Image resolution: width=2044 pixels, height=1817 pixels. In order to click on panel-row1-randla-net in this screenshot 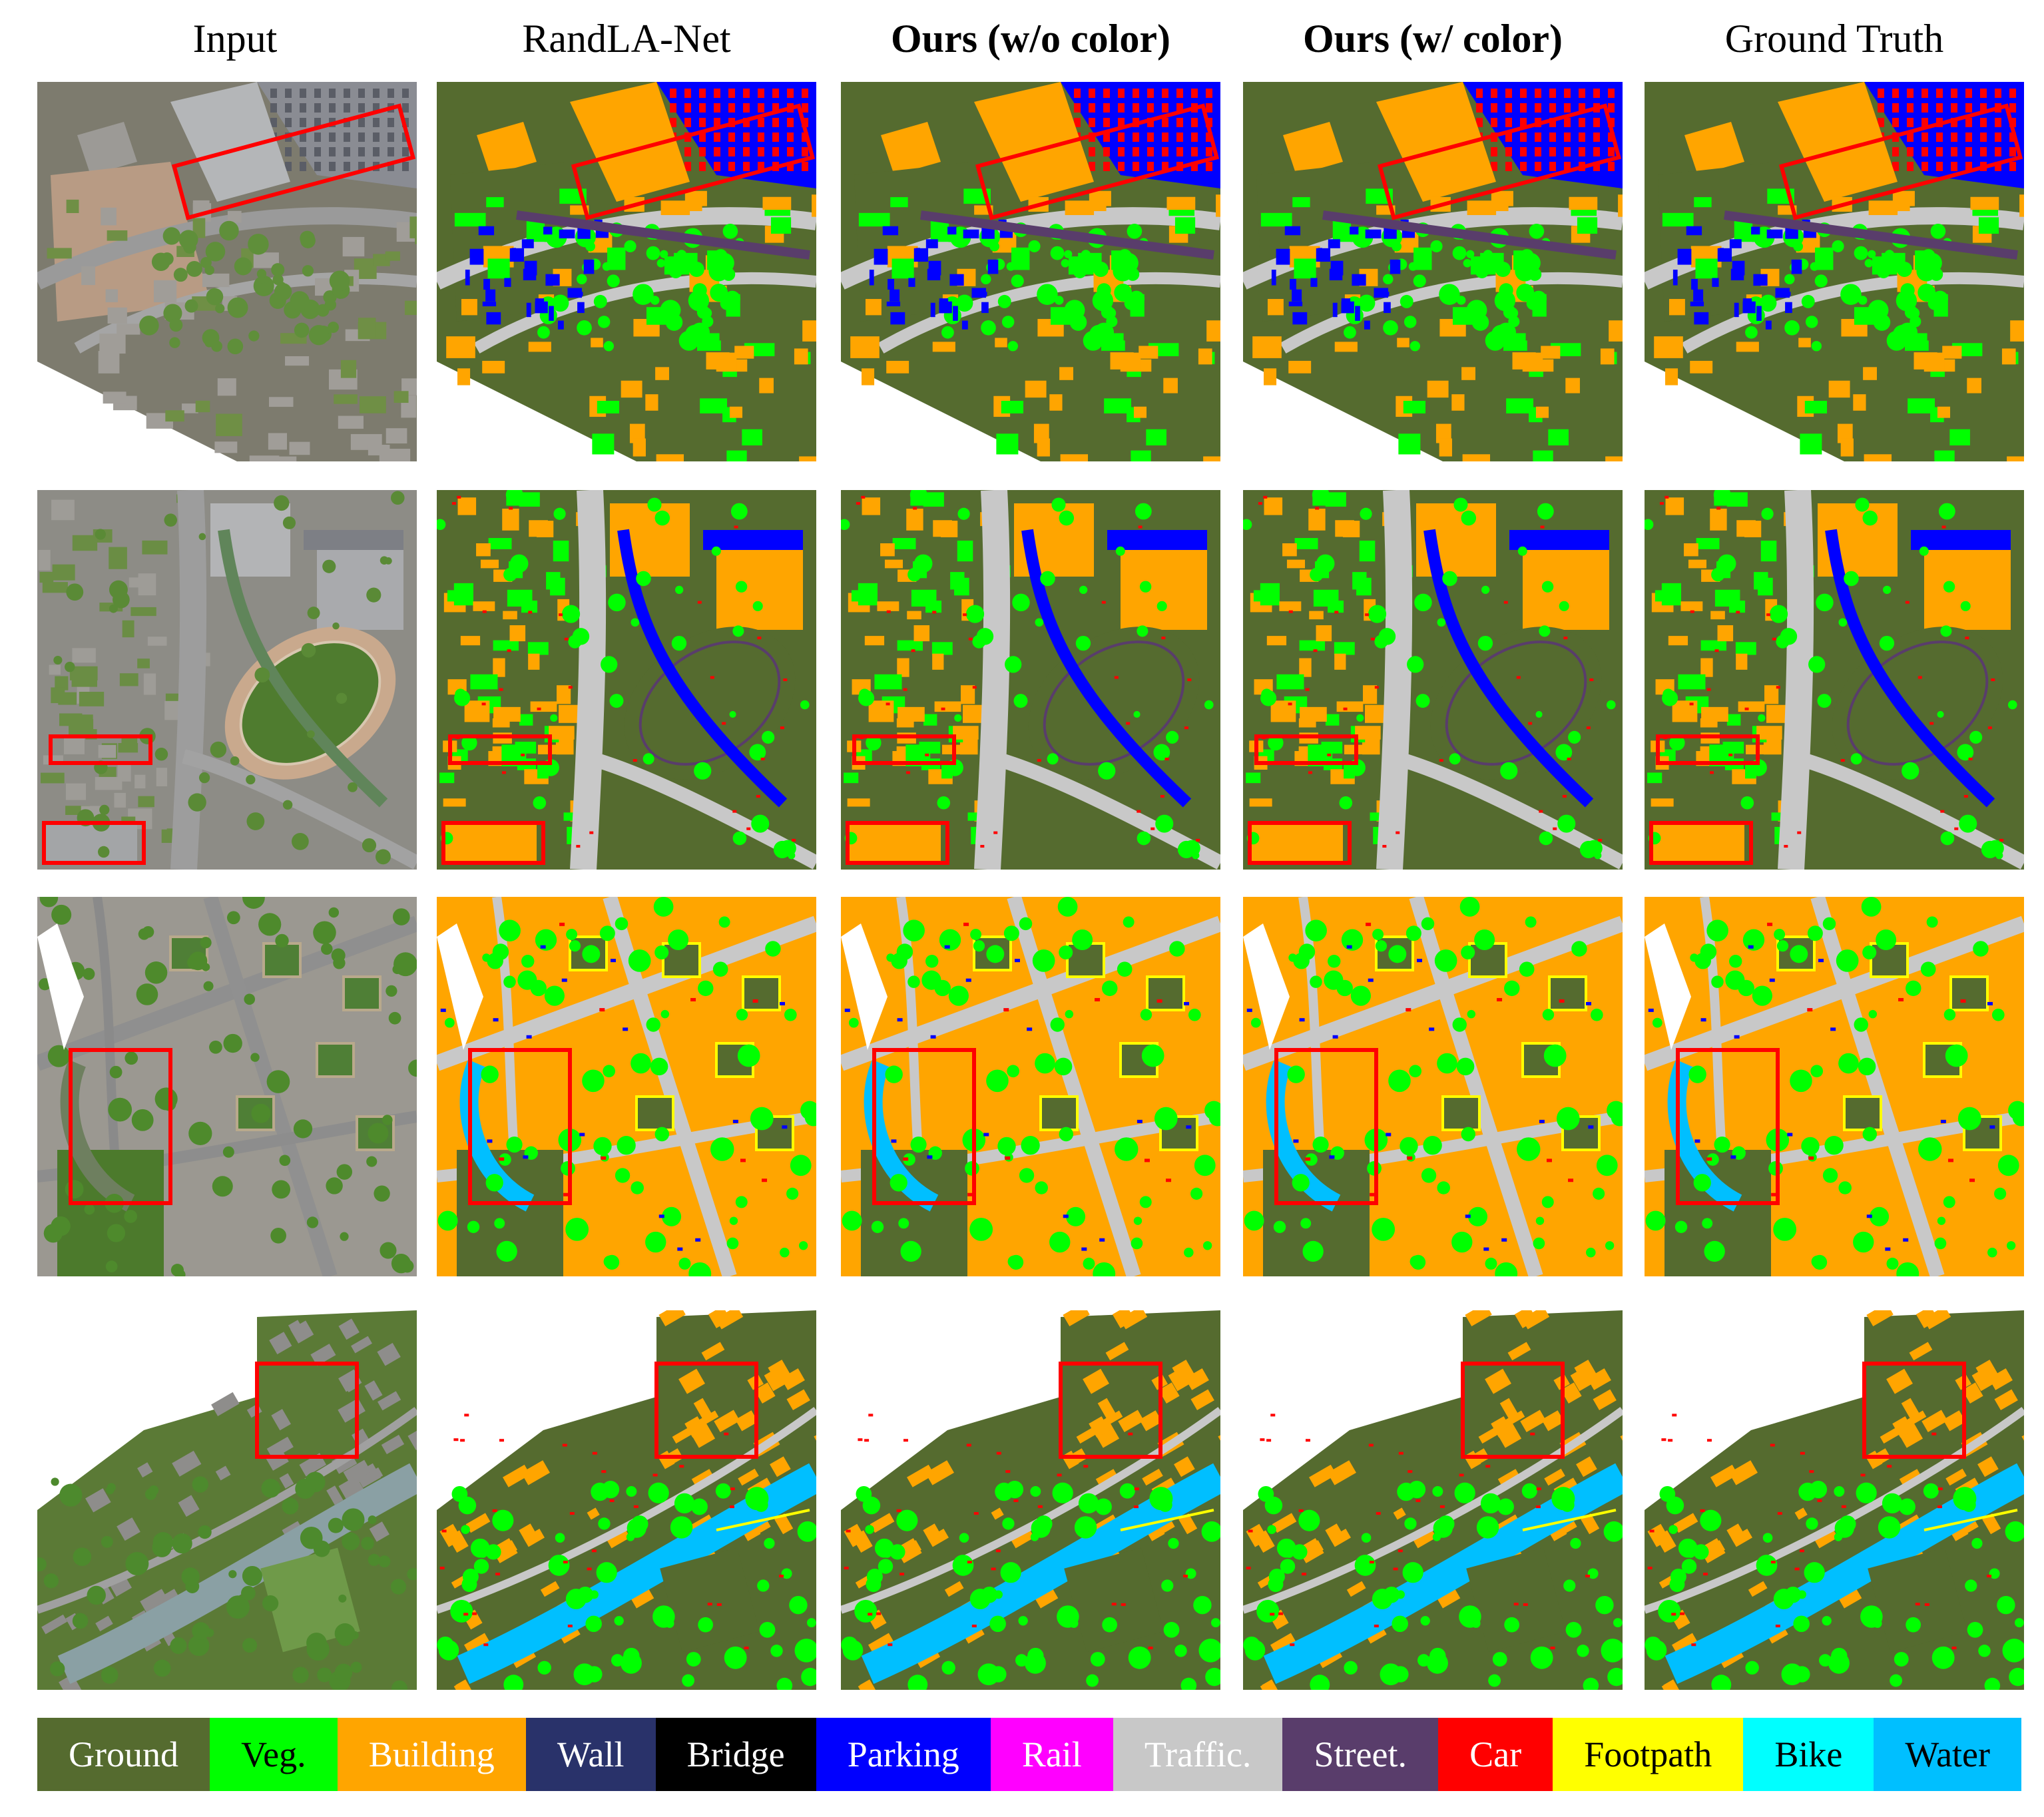, I will do `click(626, 271)`.